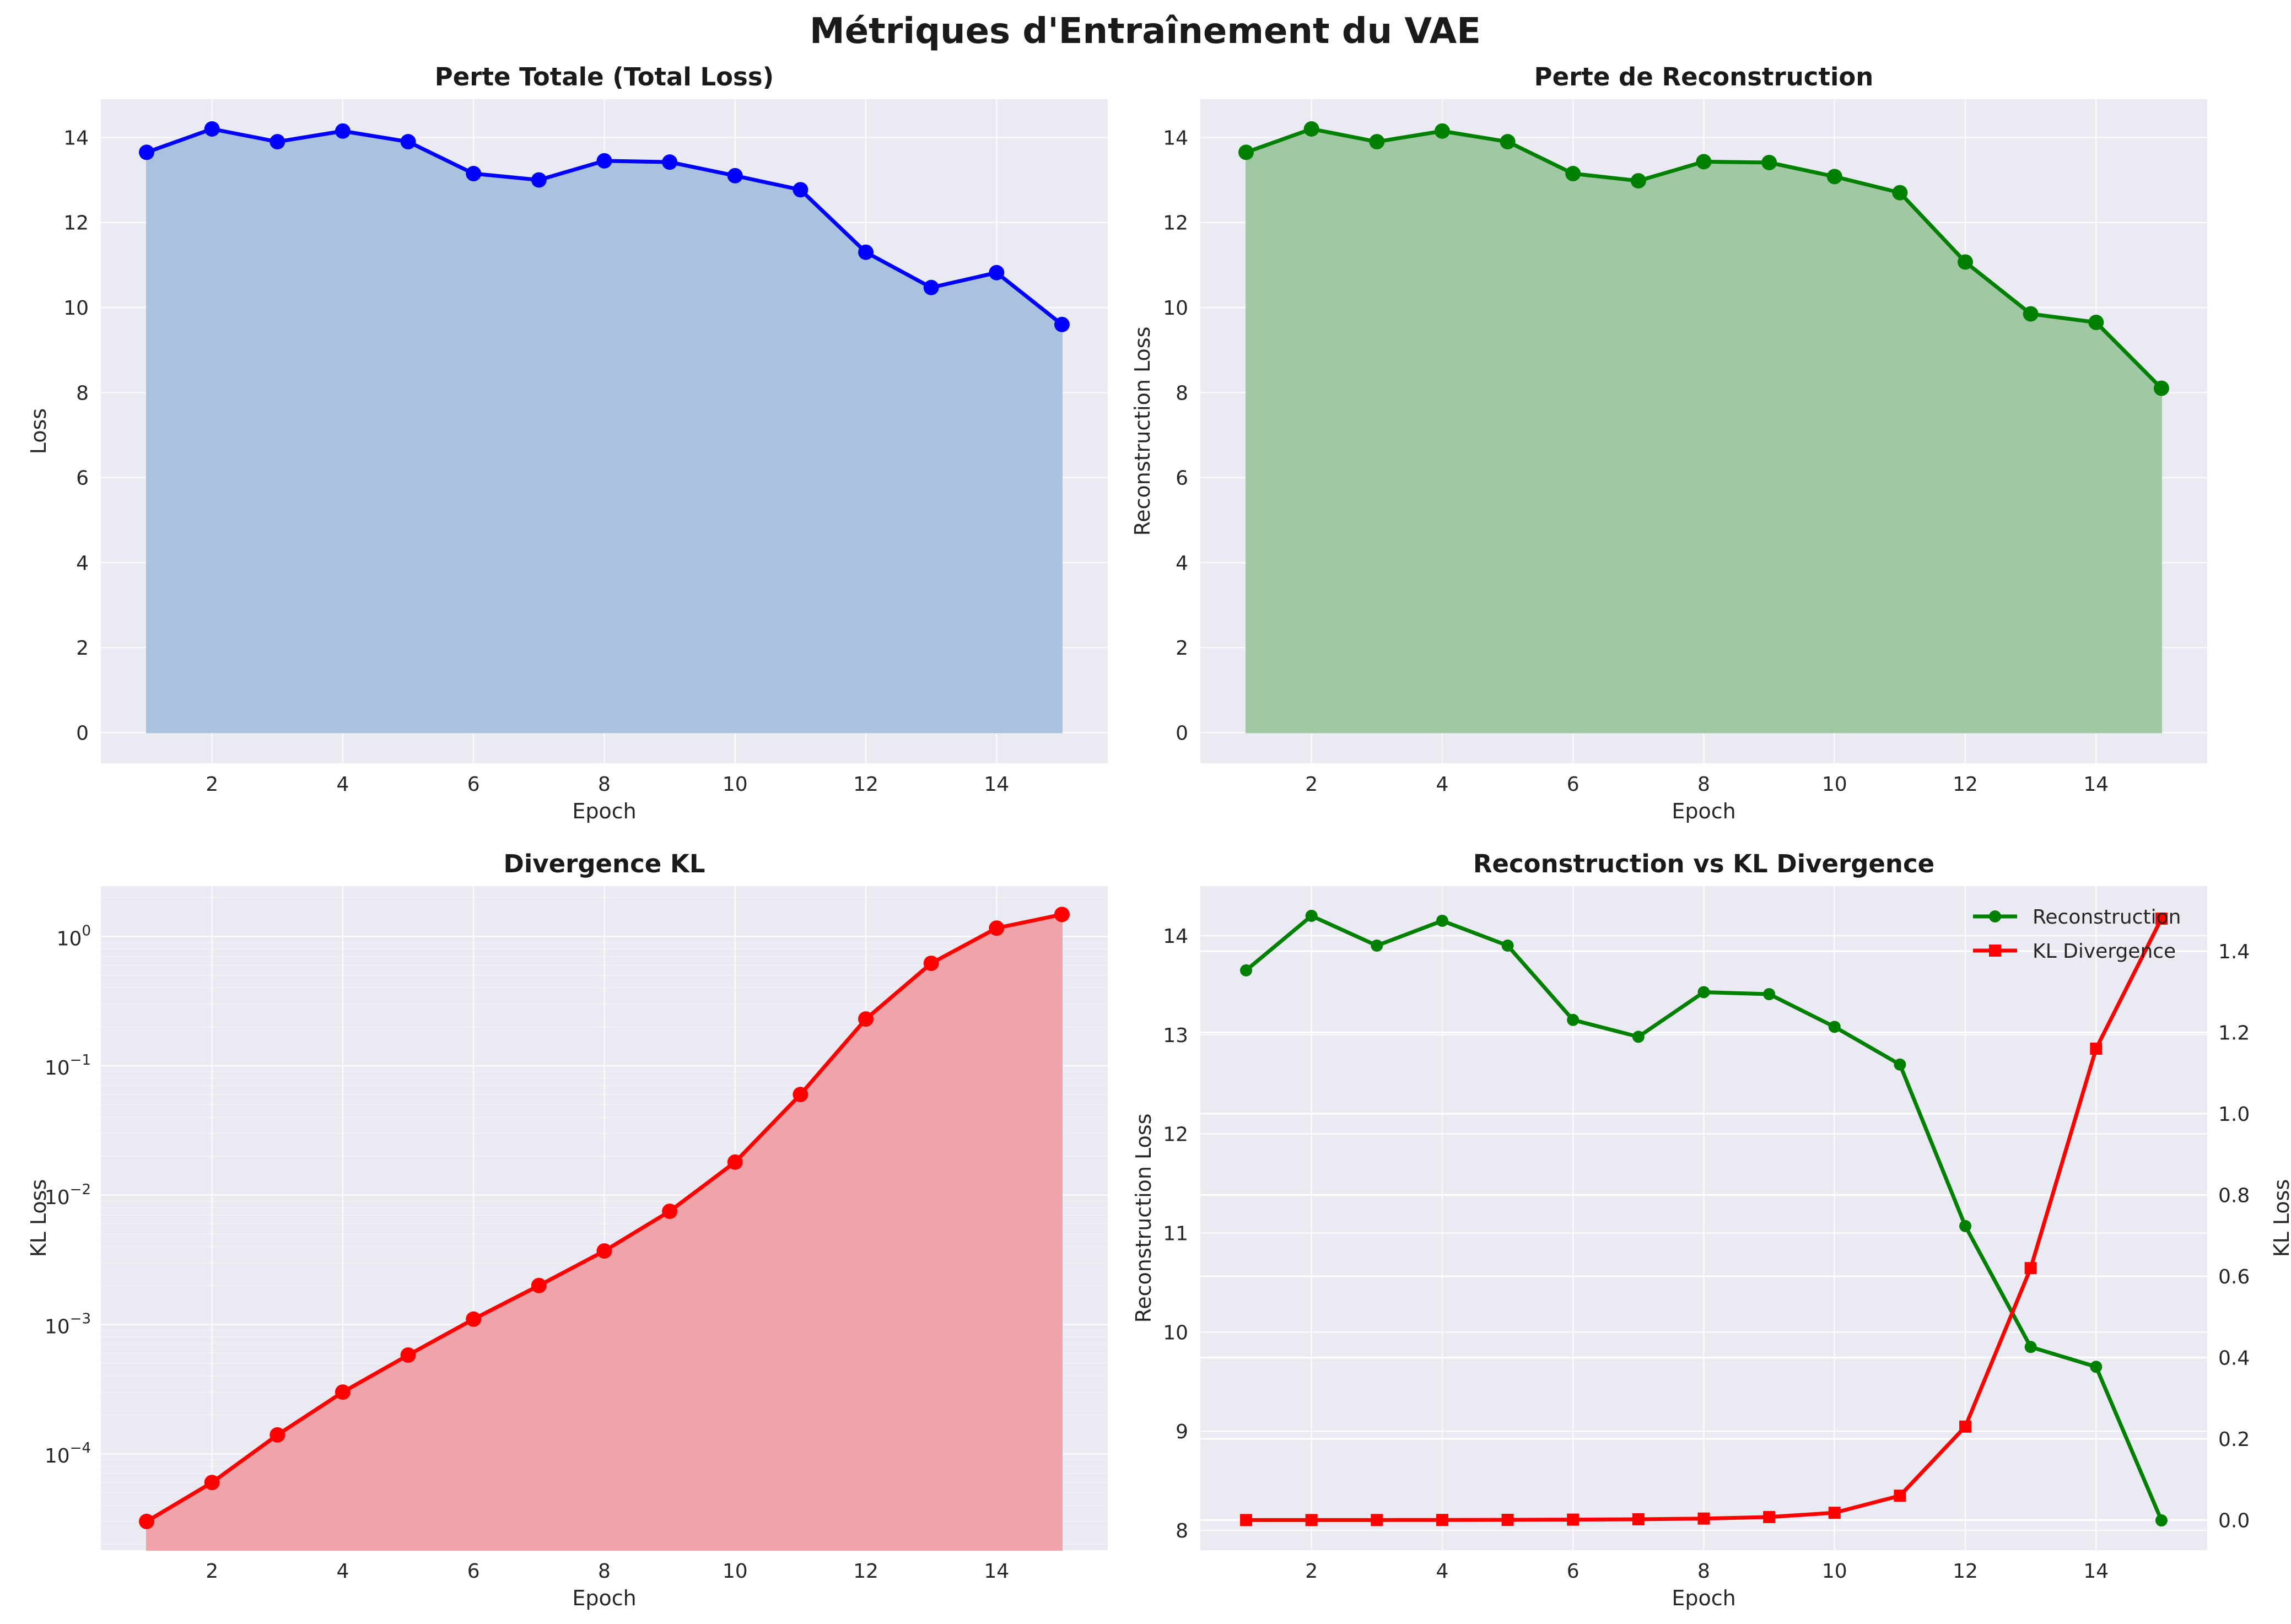 The image size is (2291, 1624). What do you see at coordinates (68, 1453) in the screenshot?
I see `y-tick-label: 10⁻⁴` at bounding box center [68, 1453].